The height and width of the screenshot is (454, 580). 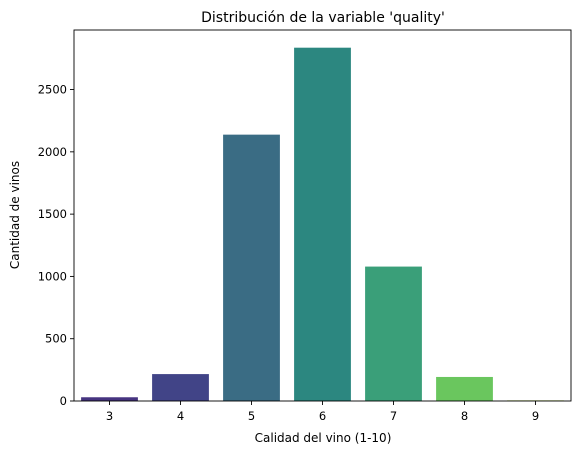 What do you see at coordinates (52, 214) in the screenshot?
I see `y-tick-label: 1500` at bounding box center [52, 214].